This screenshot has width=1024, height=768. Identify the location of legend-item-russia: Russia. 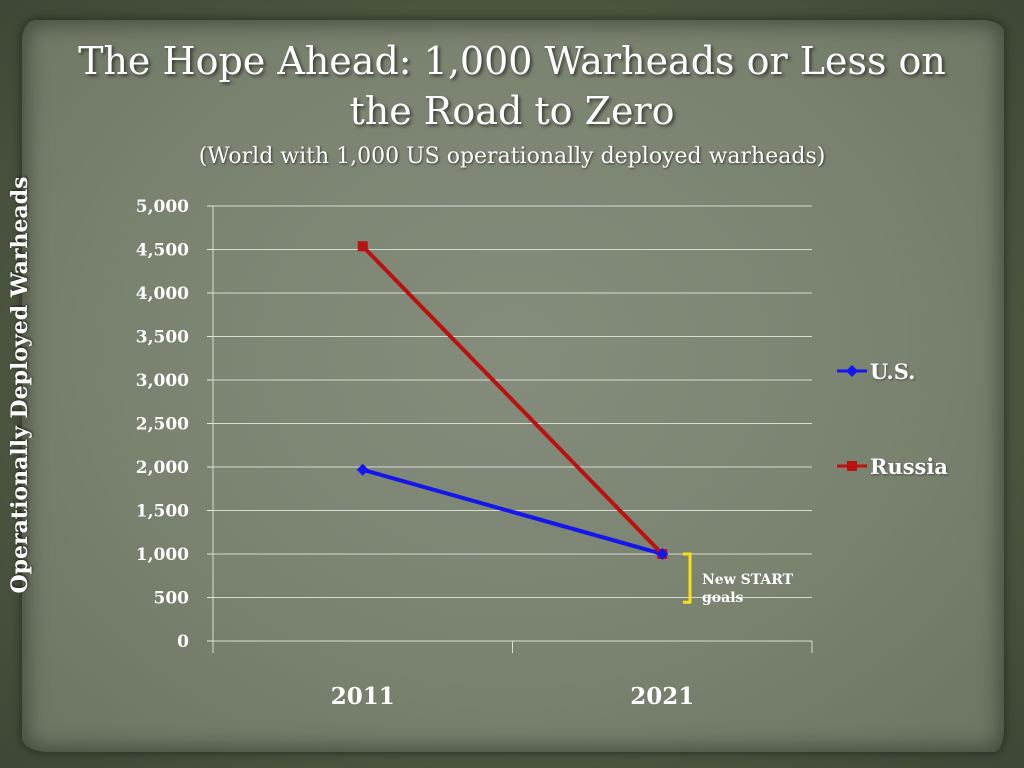
(892, 466).